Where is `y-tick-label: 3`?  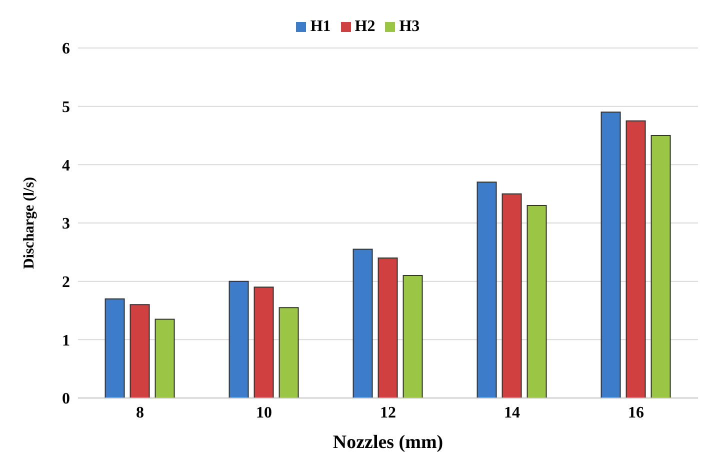
y-tick-label: 3 is located at coordinates (66, 224).